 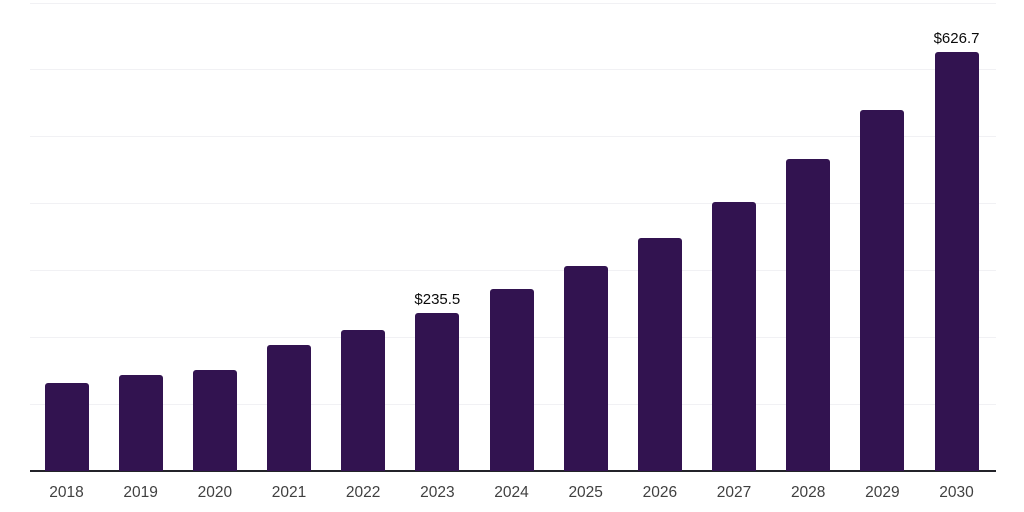 I want to click on x-tick-label-2018: 2018, so click(x=66, y=492).